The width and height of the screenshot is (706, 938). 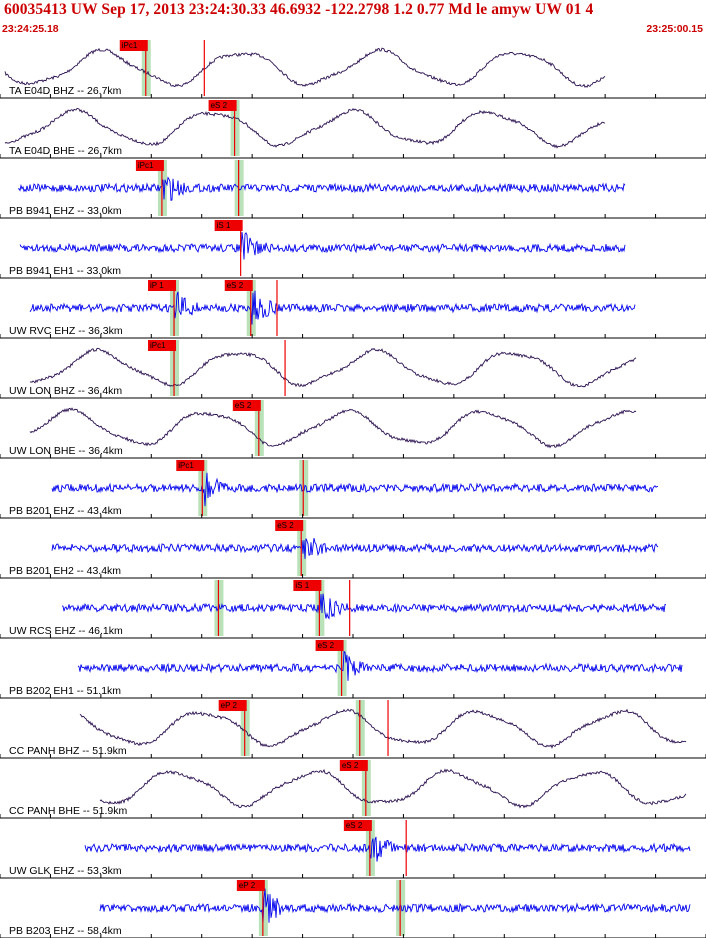 I want to click on station-label: PB B201 EH2 -- 43.4km, so click(x=65, y=571).